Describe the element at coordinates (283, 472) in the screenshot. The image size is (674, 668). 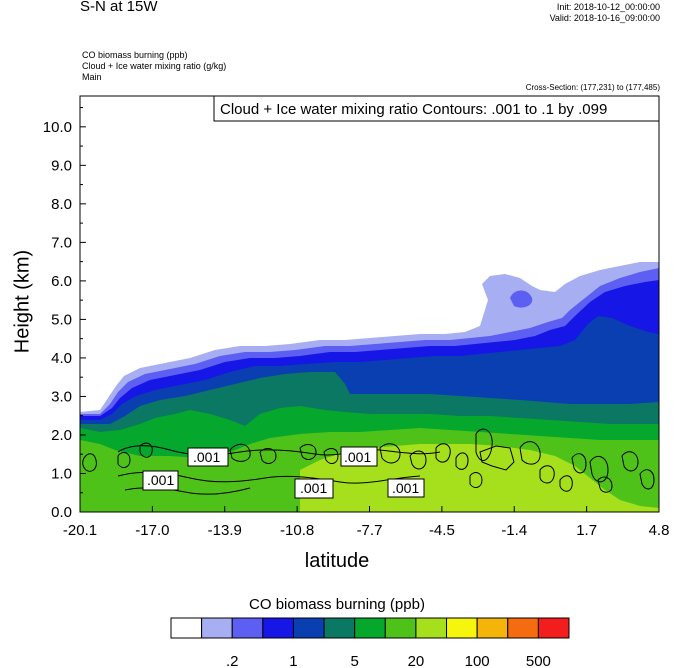
I see `contour-labels: .001 .001 .001 .001 .001` at that location.